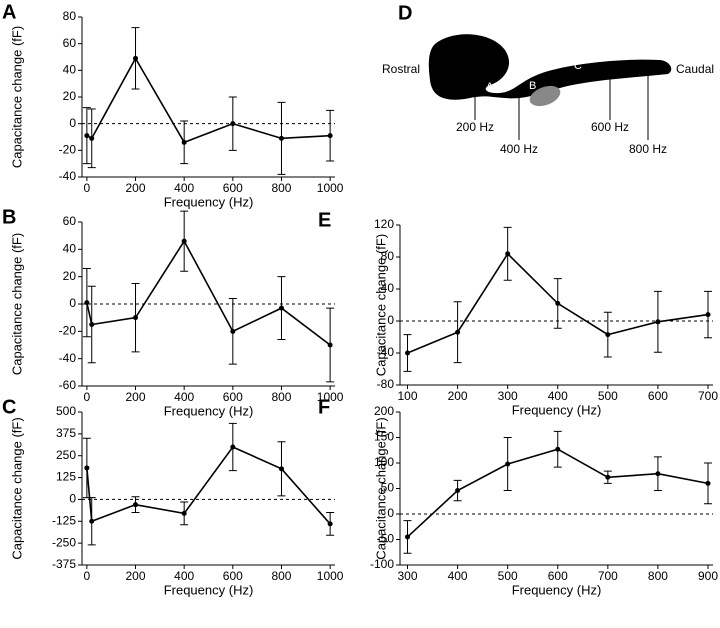  Describe the element at coordinates (324, 220) in the screenshot. I see `panel-label: E` at that location.